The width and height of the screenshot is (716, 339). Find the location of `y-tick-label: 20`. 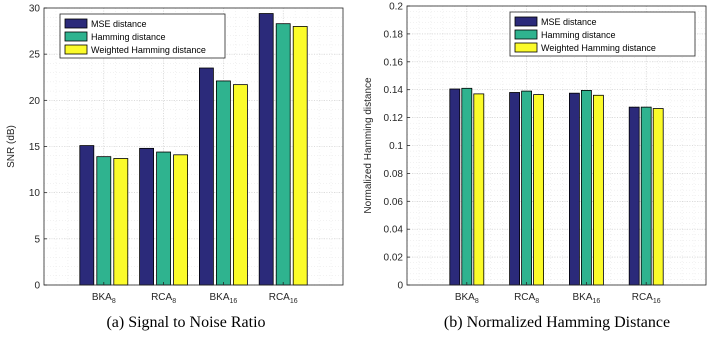

y-tick-label: 20 is located at coordinates (35, 101).